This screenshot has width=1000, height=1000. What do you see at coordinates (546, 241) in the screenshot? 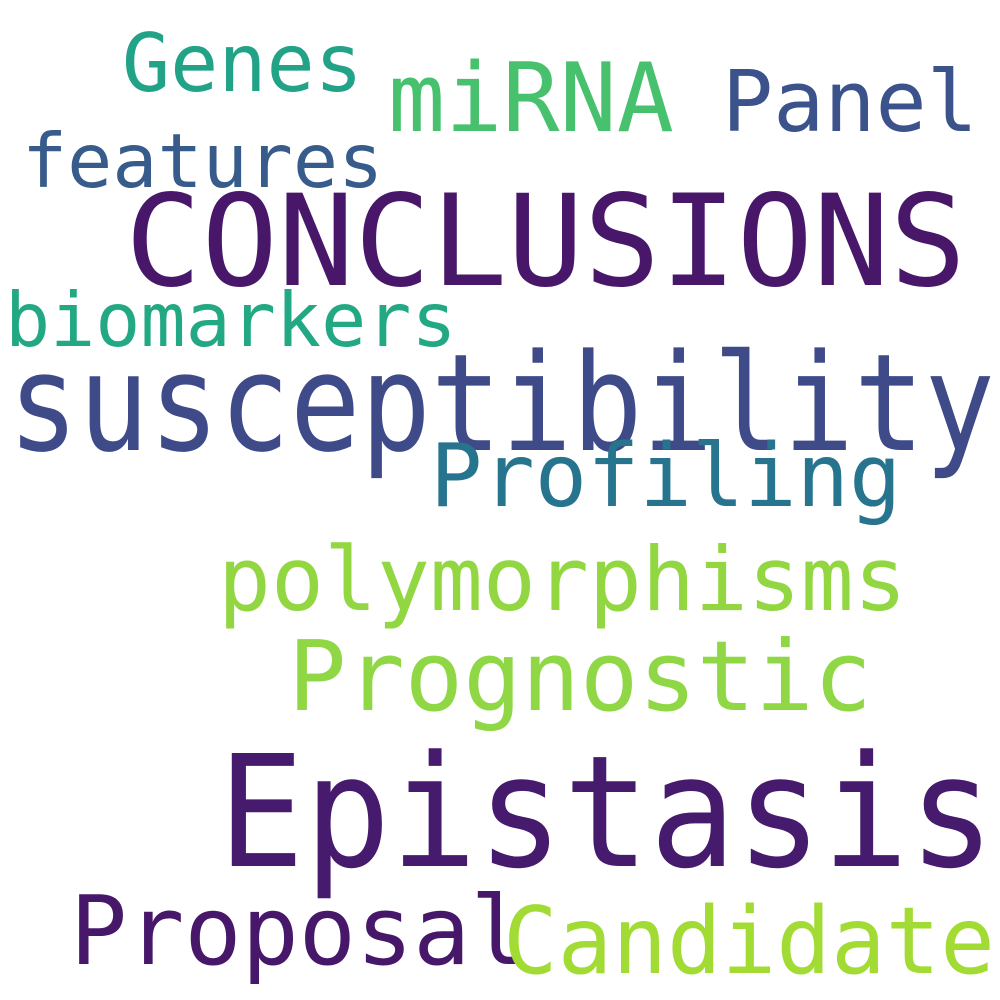
I see `word-conclusions: CONCLUSIONS` at bounding box center [546, 241].